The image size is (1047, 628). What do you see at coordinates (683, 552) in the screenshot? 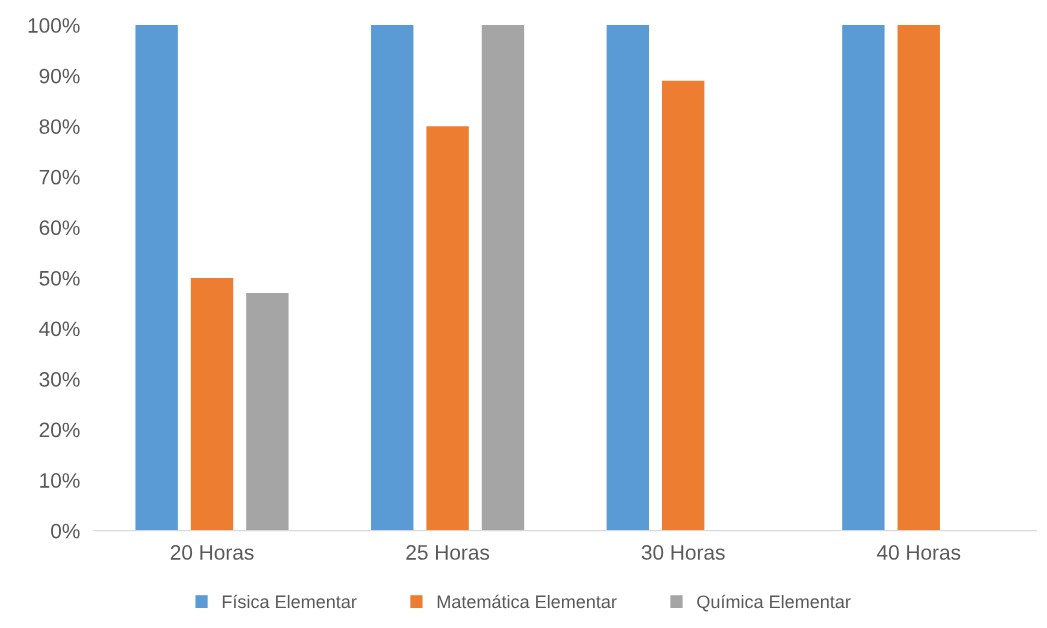
I see `x-tick-label: 30 Horas` at bounding box center [683, 552].